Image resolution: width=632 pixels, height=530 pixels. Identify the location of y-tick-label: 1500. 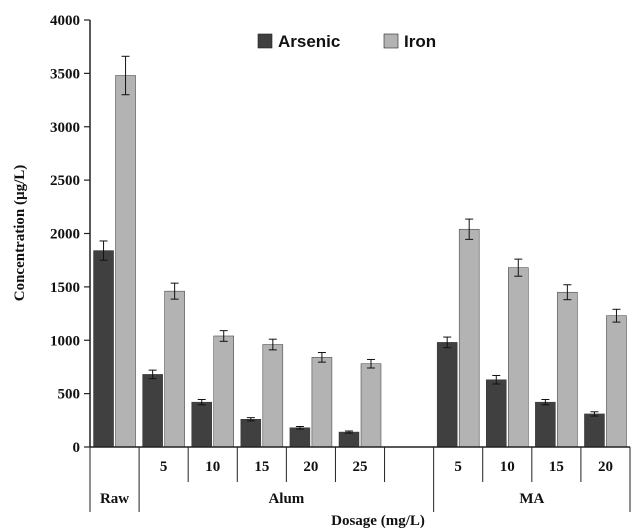
(65, 288).